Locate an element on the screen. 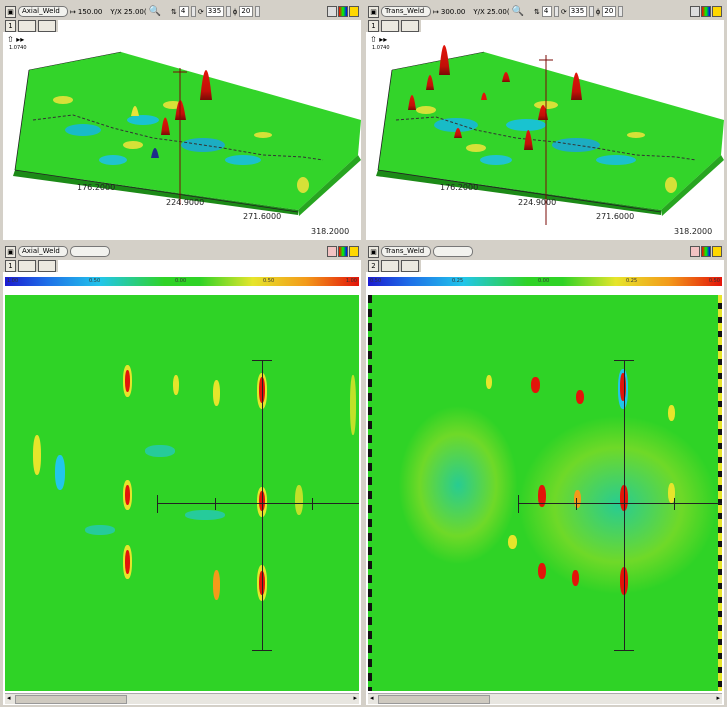 The width and height of the screenshot is (727, 707). colorbar-label-1: 1.00 is located at coordinates (13, 281).